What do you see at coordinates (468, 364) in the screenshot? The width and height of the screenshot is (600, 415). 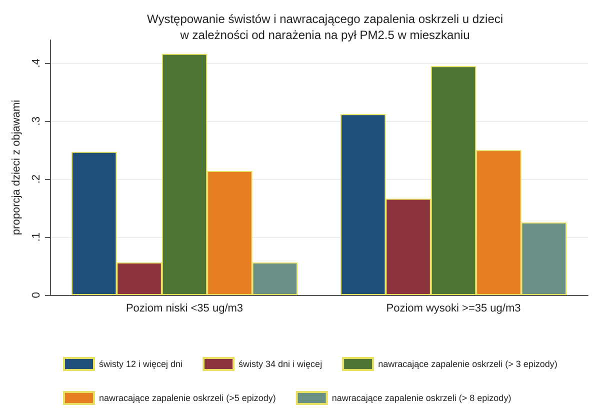 I see `legend-label: nawracające zapalenie oskrzeli (> 3 epizody)` at bounding box center [468, 364].